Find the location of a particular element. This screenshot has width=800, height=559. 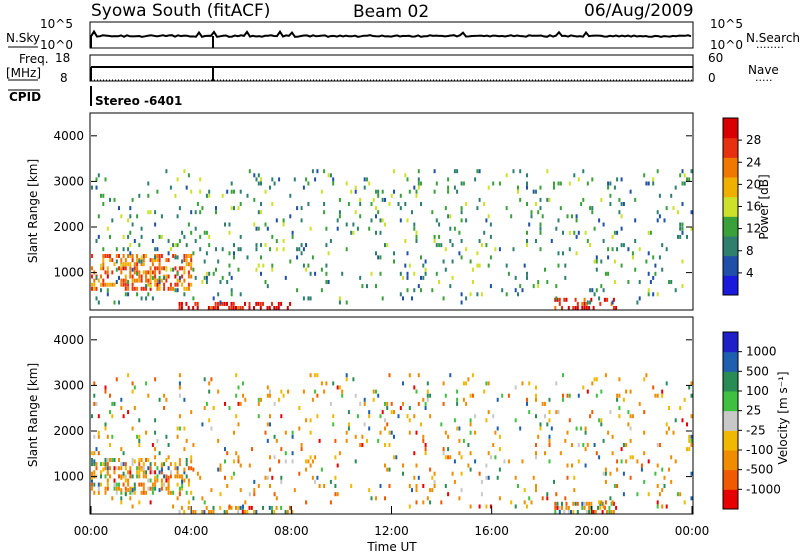

y-tick-label: 4000 is located at coordinates (68, 340).